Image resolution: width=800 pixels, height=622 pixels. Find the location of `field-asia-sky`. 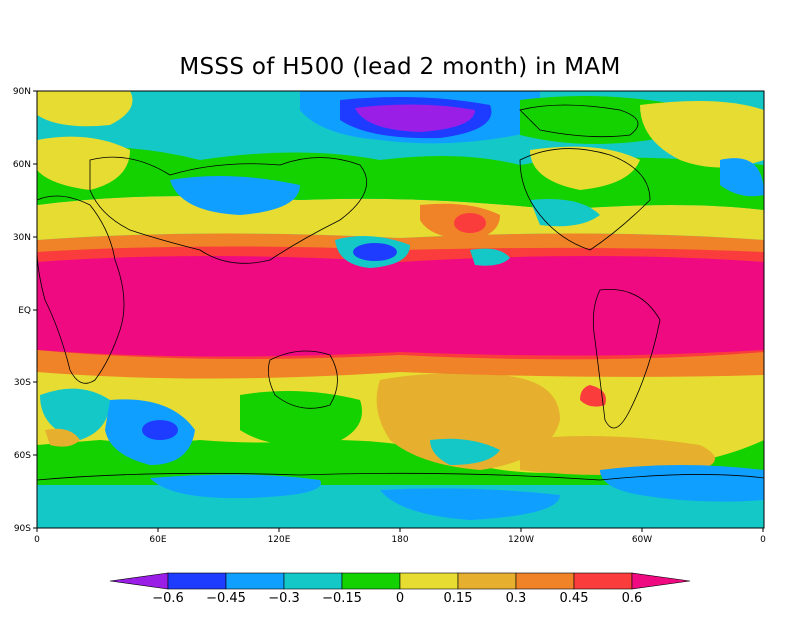

field-asia-sky is located at coordinates (235, 195).